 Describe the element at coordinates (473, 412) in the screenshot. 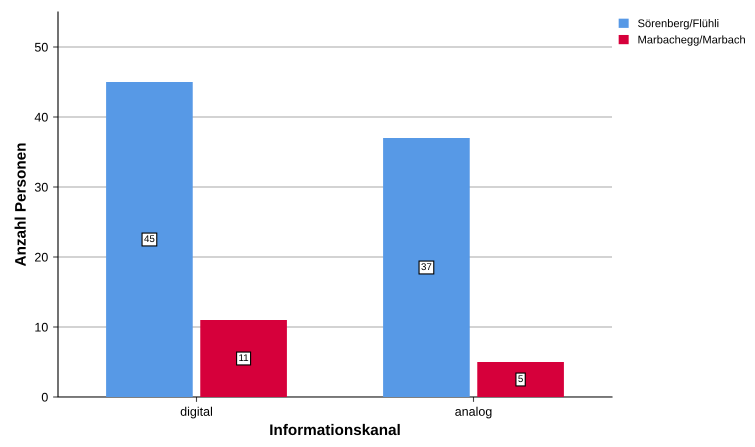

I see `x-tick-label: analog` at that location.